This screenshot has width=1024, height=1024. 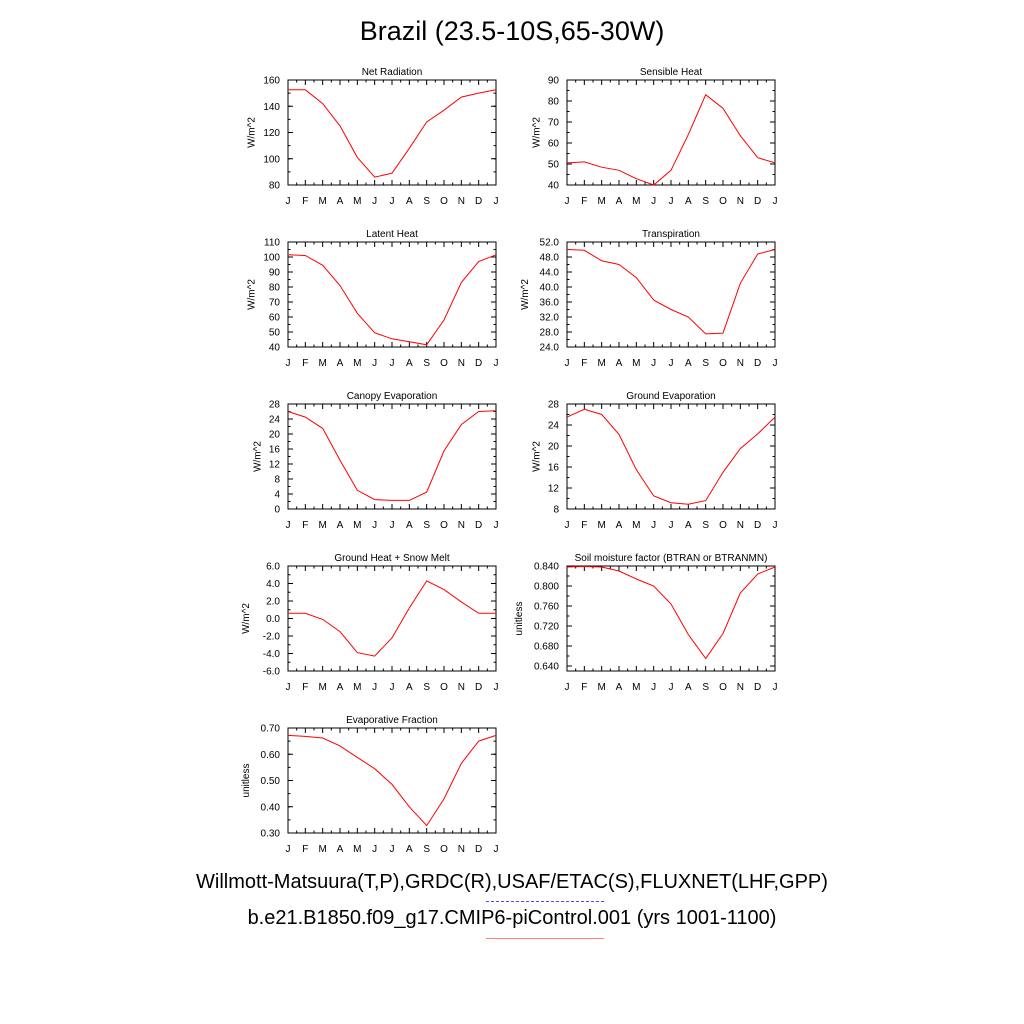 I want to click on y-tick-label: 20, so click(x=554, y=447).